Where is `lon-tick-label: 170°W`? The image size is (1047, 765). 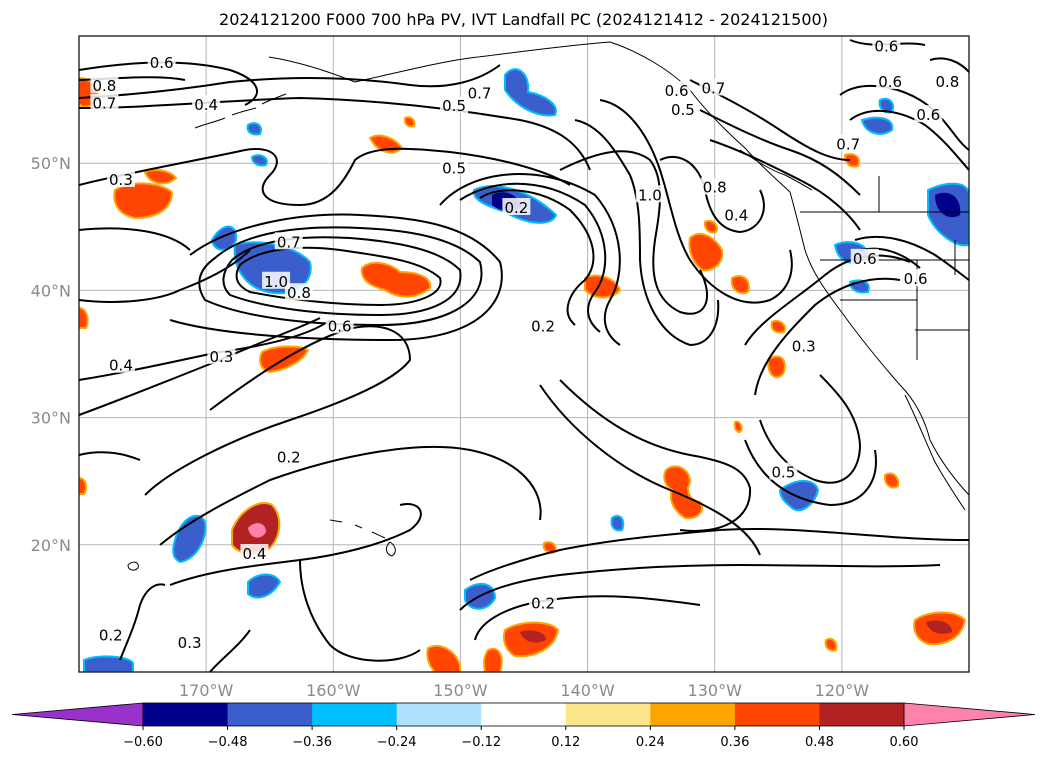
lon-tick-label: 170°W is located at coordinates (206, 690).